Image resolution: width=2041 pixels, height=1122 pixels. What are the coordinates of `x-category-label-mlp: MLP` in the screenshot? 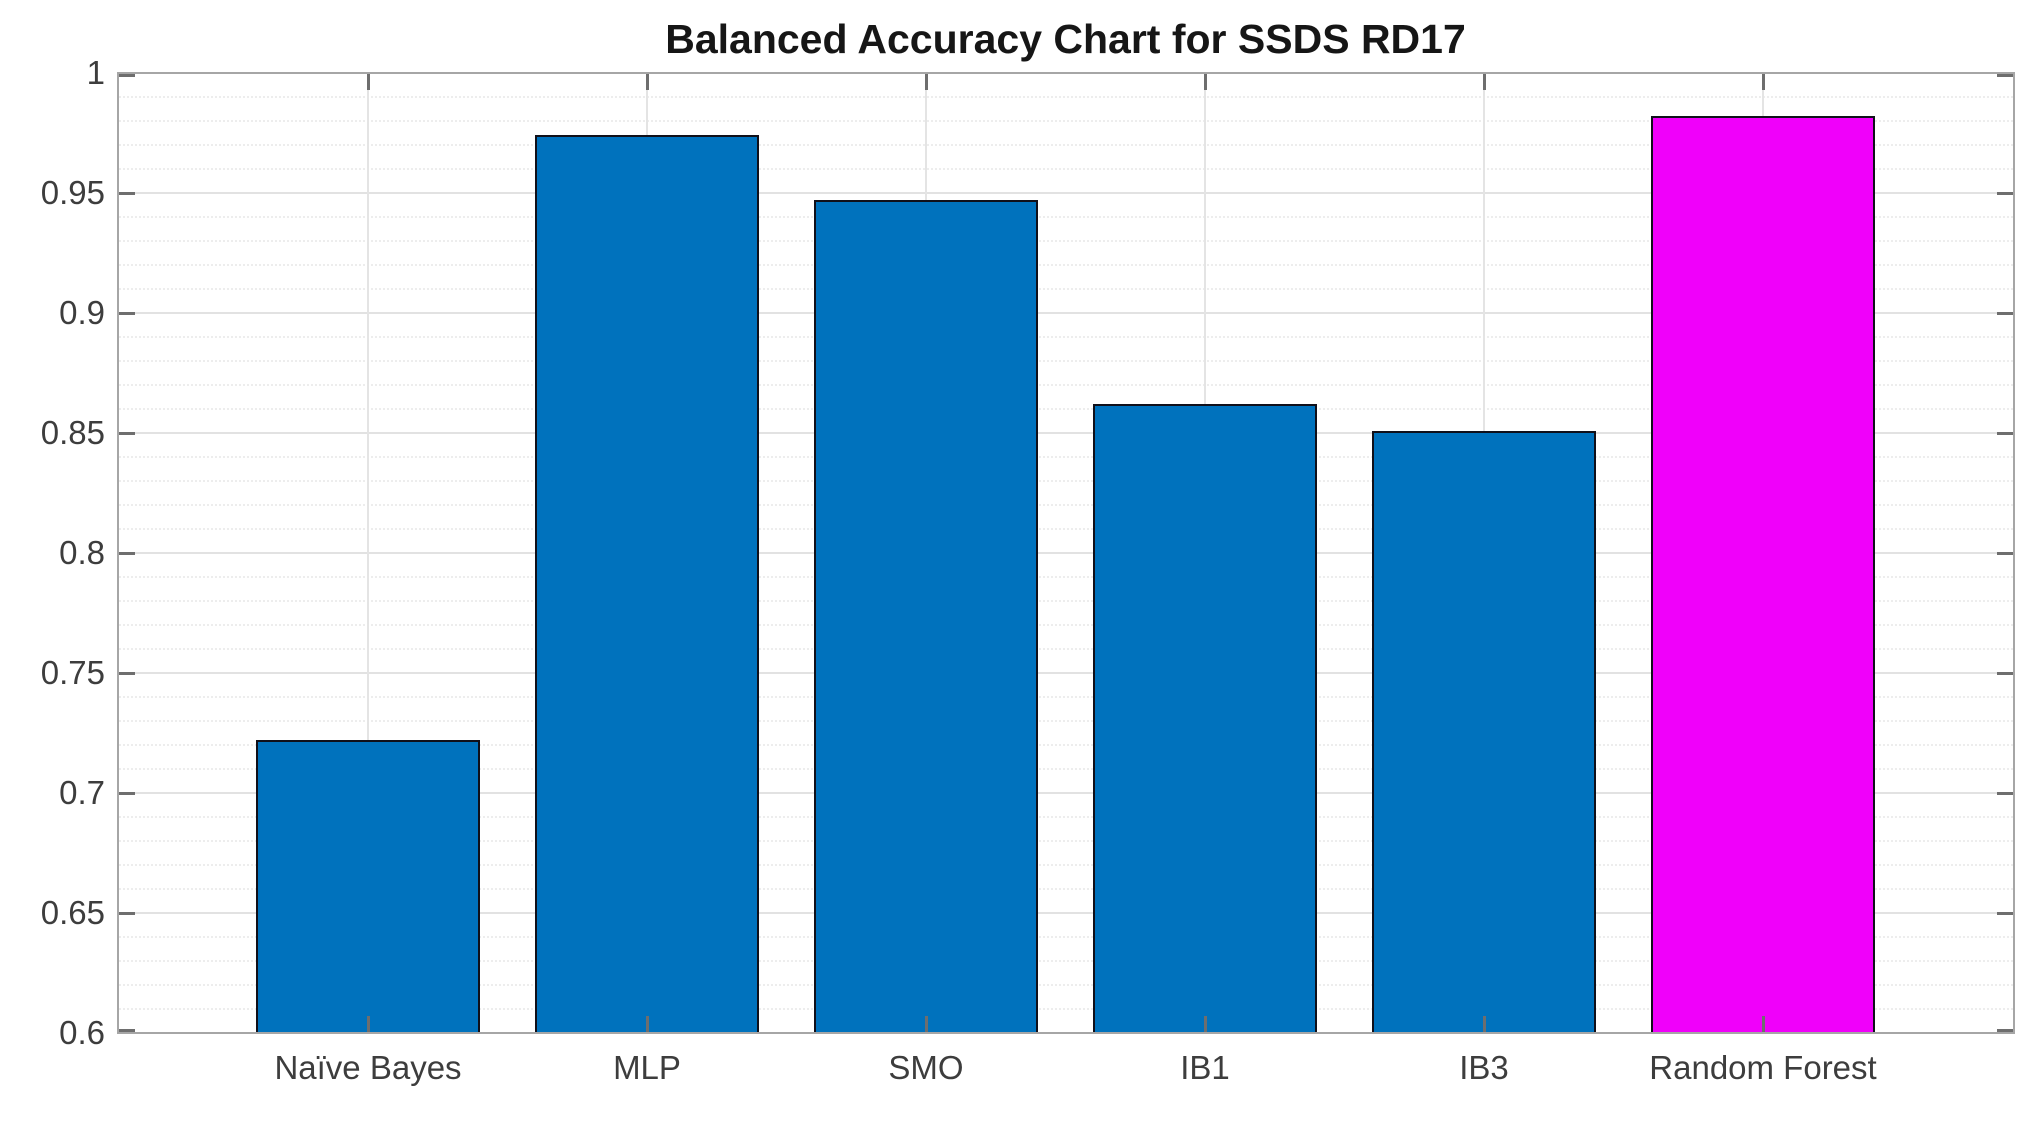 It's located at (647, 1067).